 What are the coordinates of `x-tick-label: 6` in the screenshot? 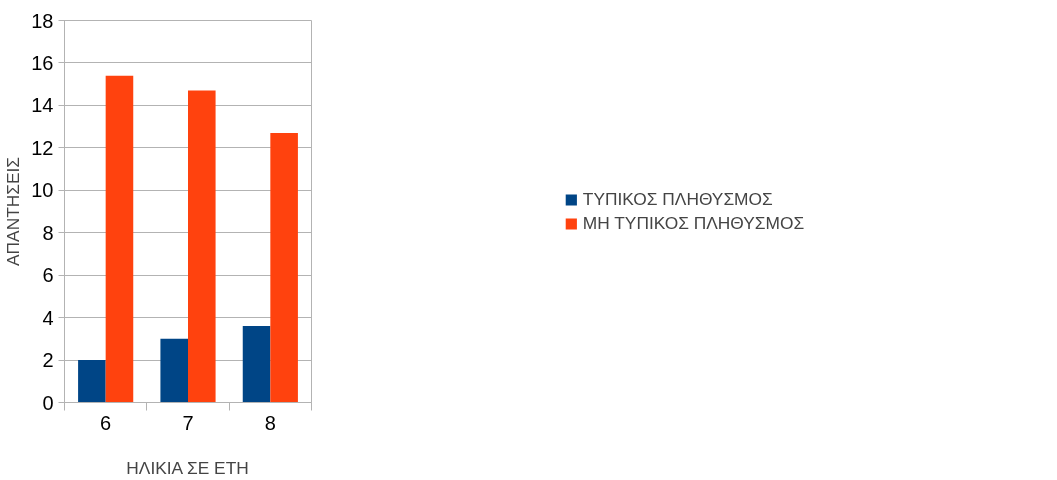 It's located at (106, 422).